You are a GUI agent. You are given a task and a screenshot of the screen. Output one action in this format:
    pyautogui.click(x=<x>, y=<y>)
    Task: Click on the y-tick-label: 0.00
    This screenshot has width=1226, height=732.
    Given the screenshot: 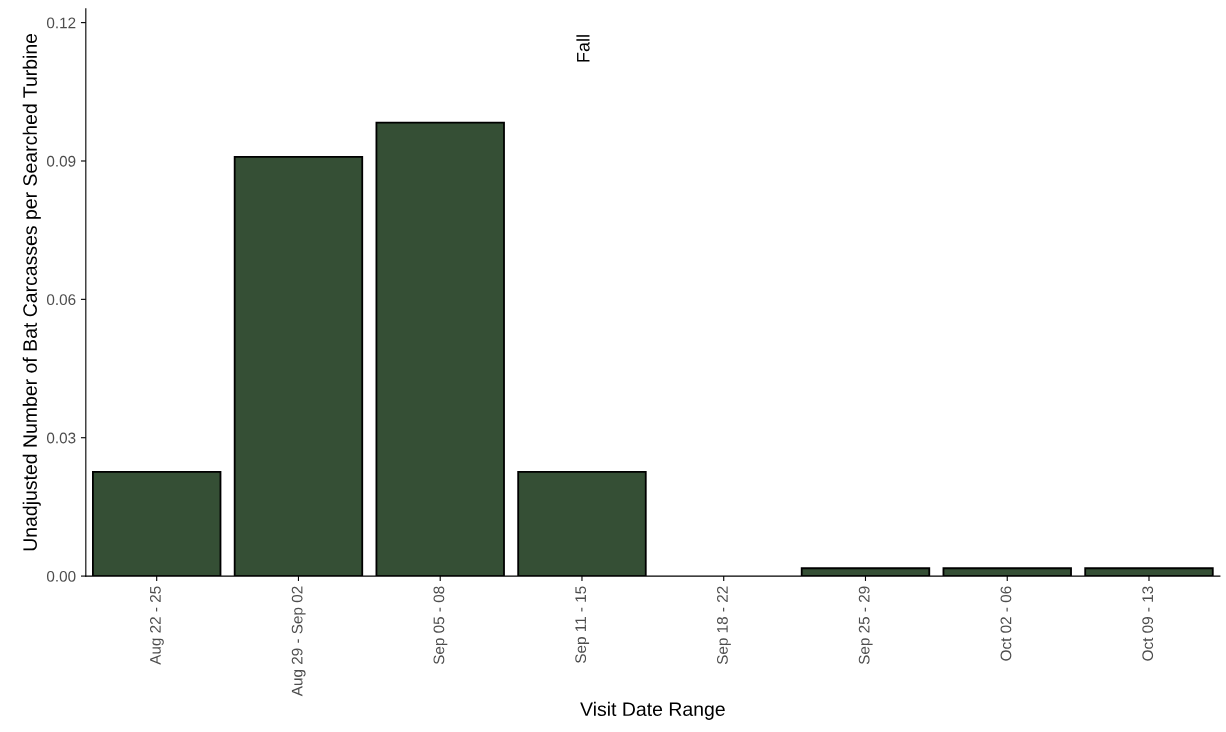 What is the action you would take?
    pyautogui.click(x=61, y=576)
    